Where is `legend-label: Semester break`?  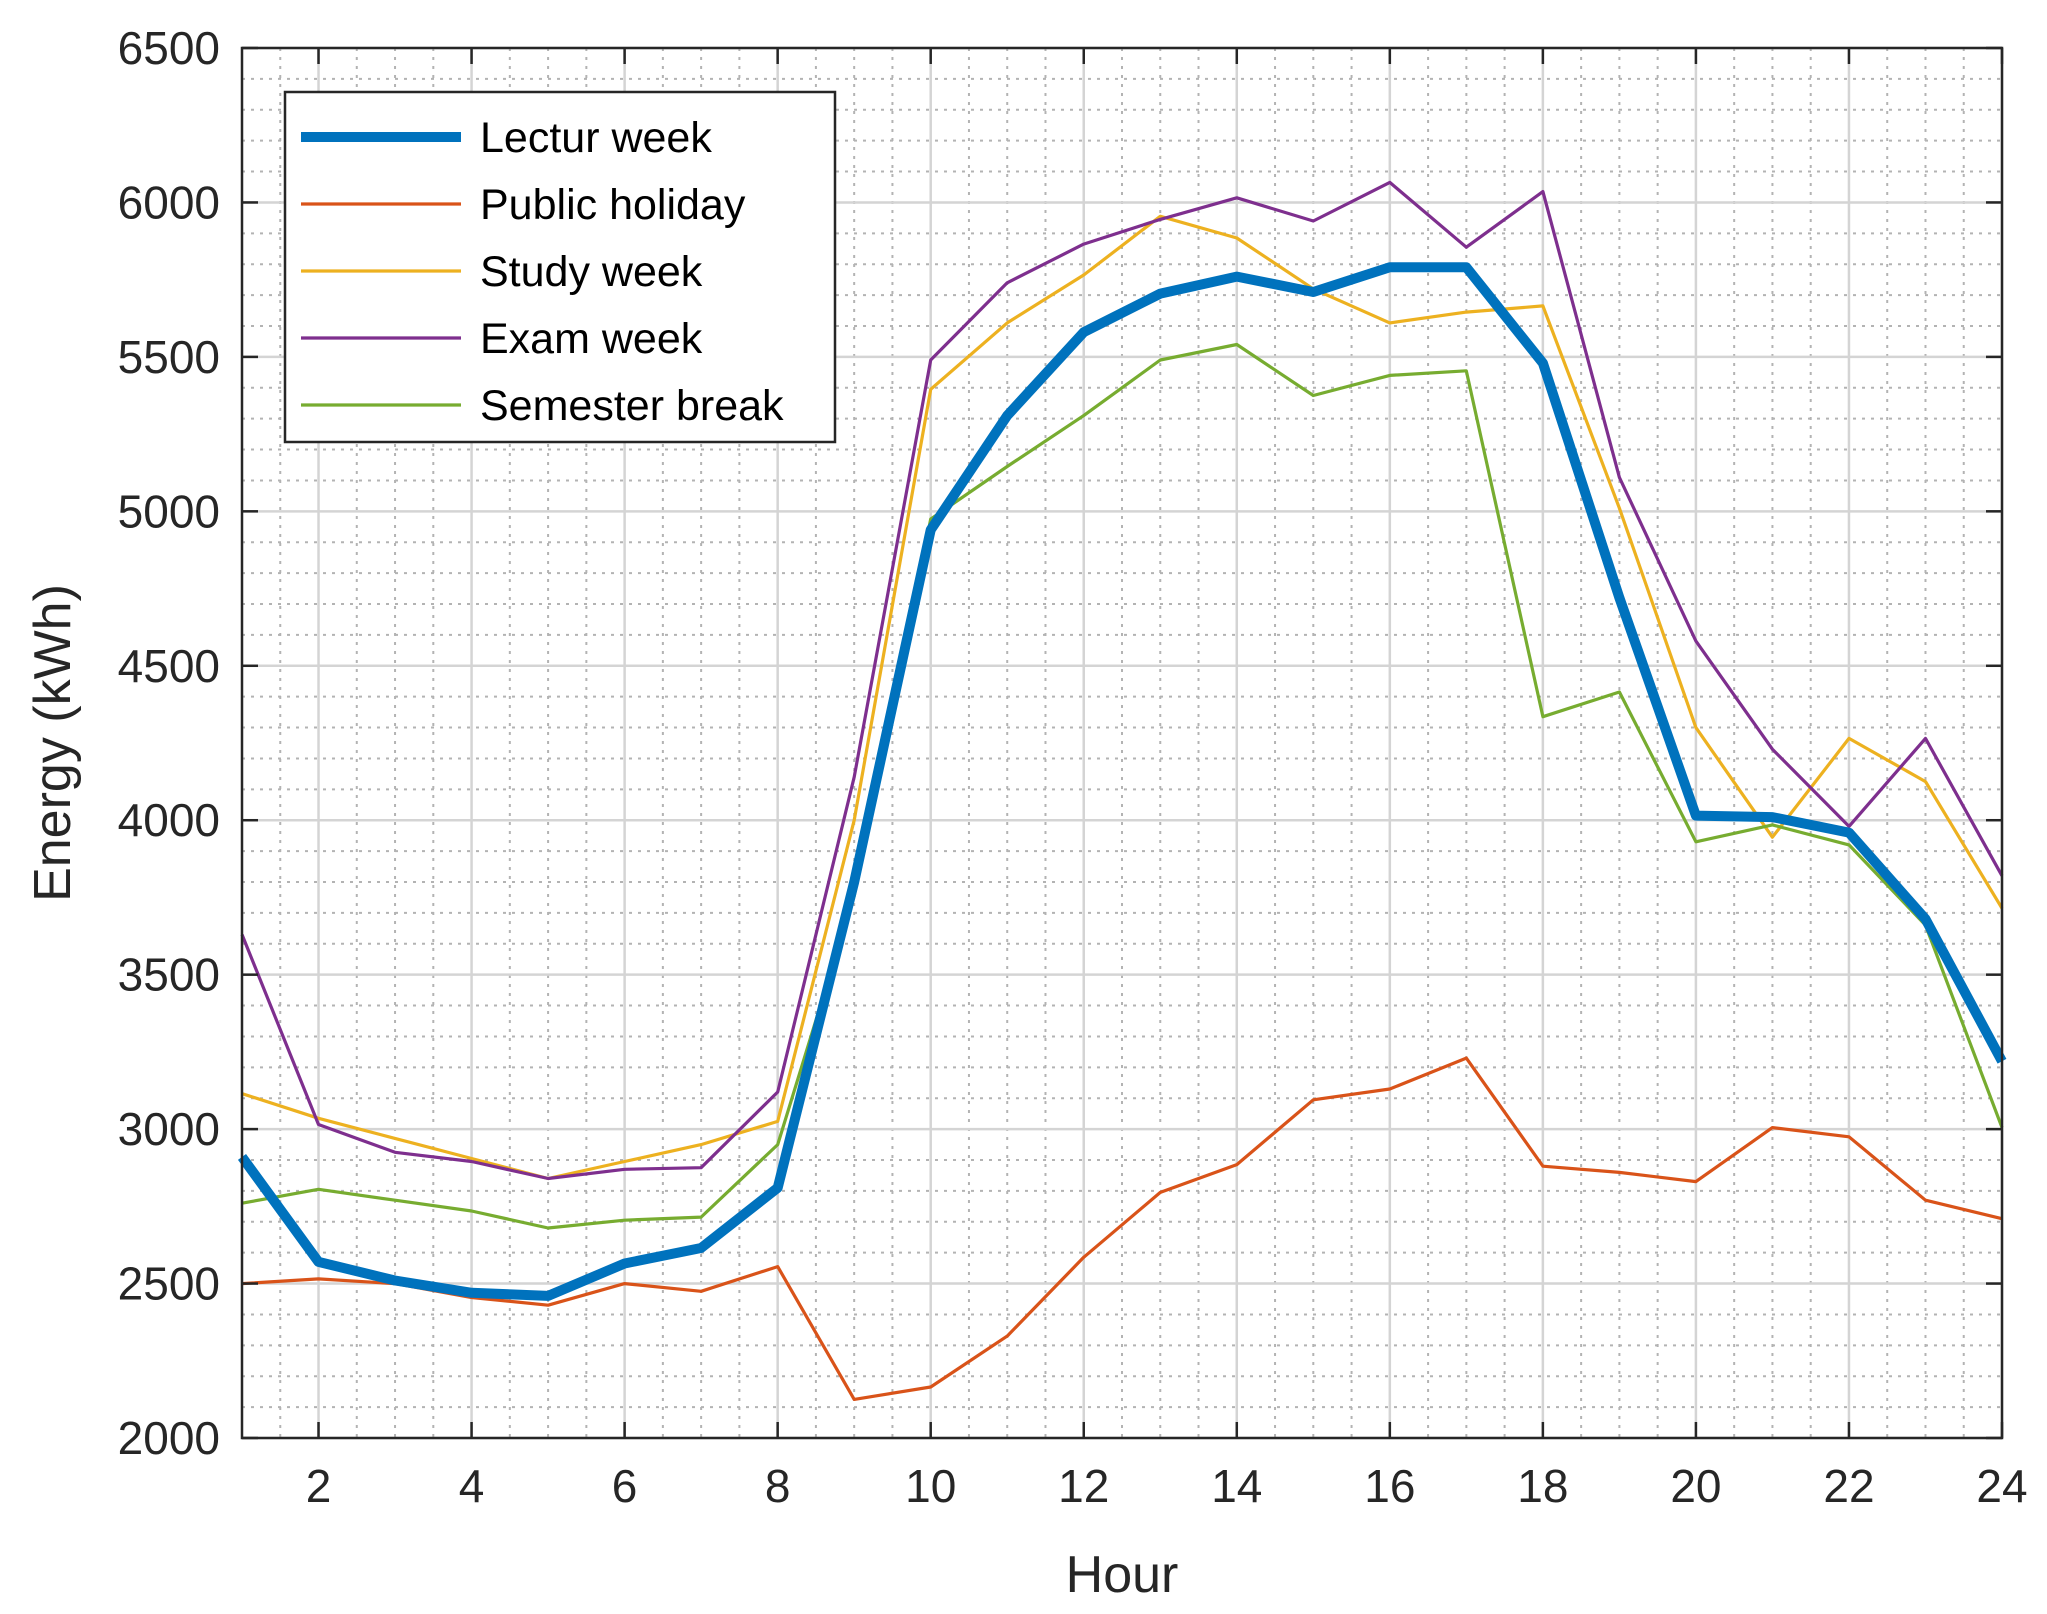
legend-label: Semester break is located at coordinates (632, 406).